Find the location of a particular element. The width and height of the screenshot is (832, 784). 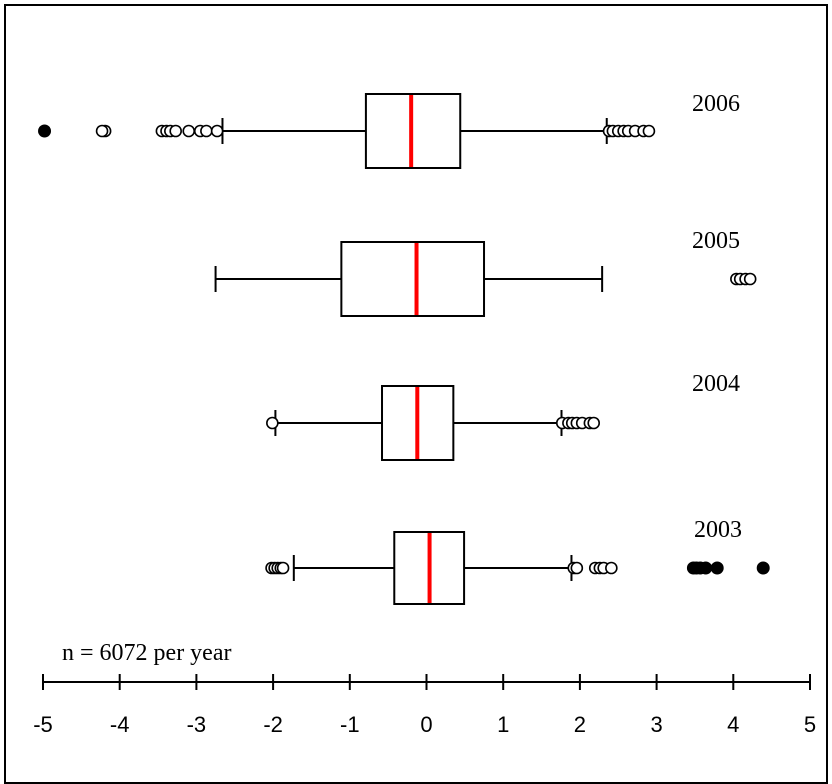

x-tick-label: -5 is located at coordinates (43, 724).